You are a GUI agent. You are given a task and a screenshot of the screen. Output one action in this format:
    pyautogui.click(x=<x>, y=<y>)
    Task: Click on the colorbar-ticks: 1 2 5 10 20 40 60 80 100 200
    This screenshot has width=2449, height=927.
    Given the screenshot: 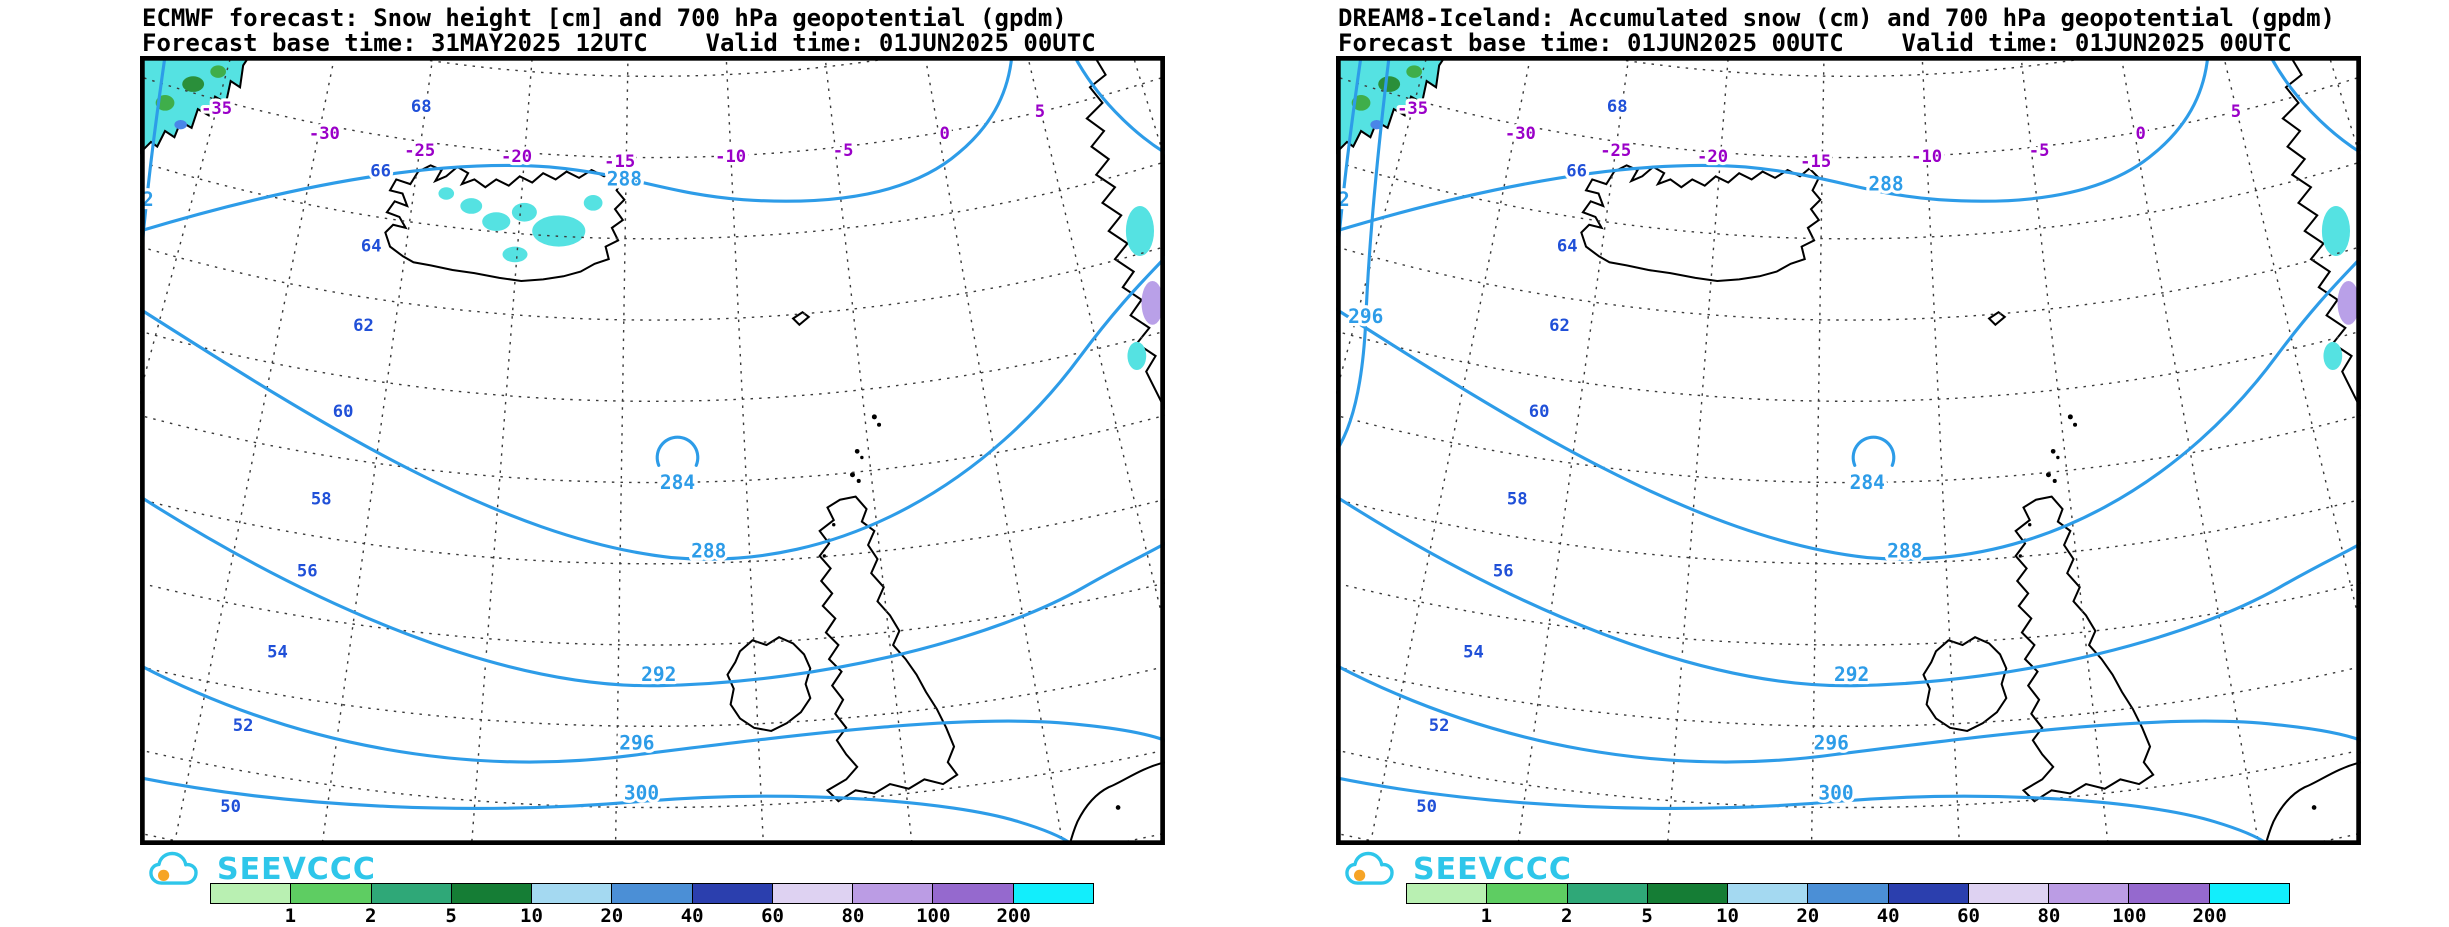 What is the action you would take?
    pyautogui.click(x=1848, y=915)
    